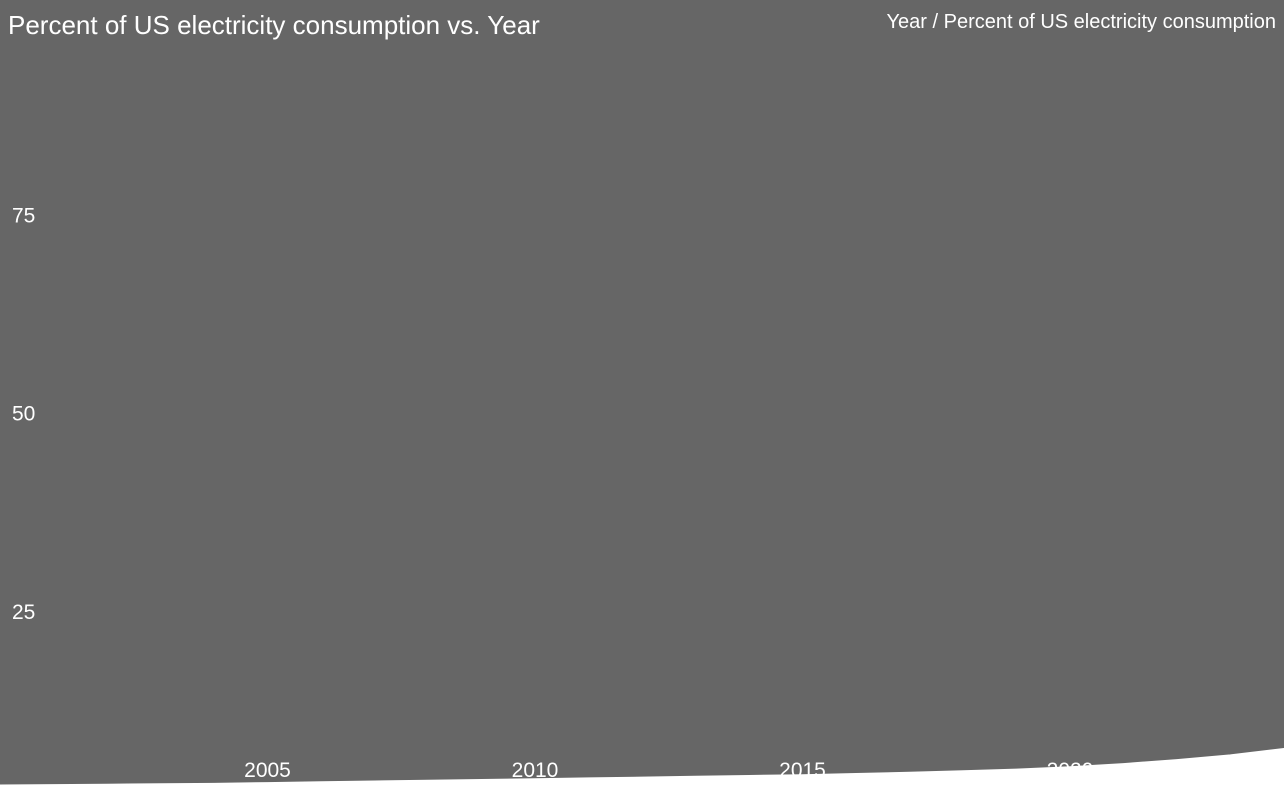  I want to click on x-tick-label: 2005, so click(267, 770).